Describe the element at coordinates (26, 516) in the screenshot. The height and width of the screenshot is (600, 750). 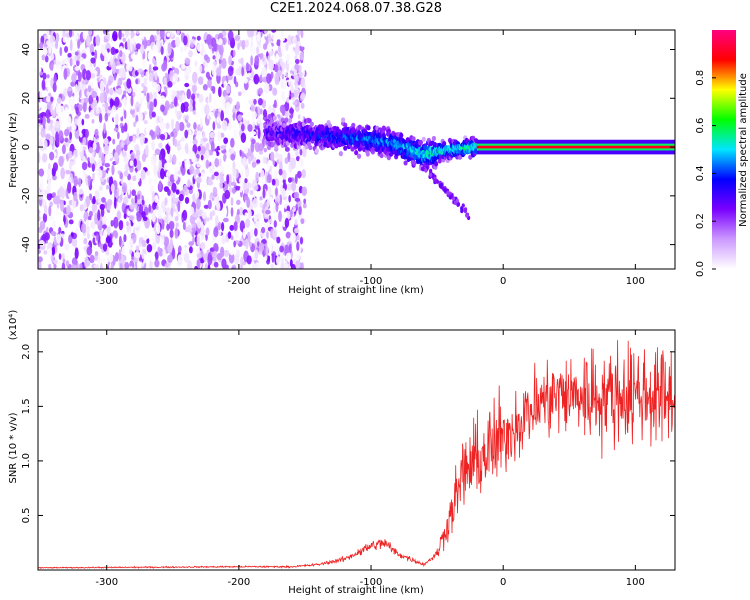
I see `y-tick-label: 0.5` at that location.